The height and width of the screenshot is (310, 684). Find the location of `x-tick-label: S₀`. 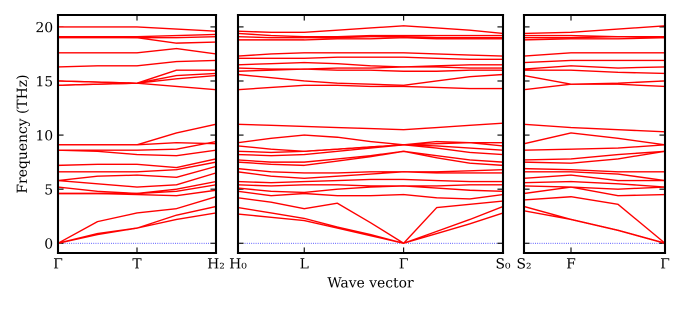

x-tick-label: S₀ is located at coordinates (503, 263).